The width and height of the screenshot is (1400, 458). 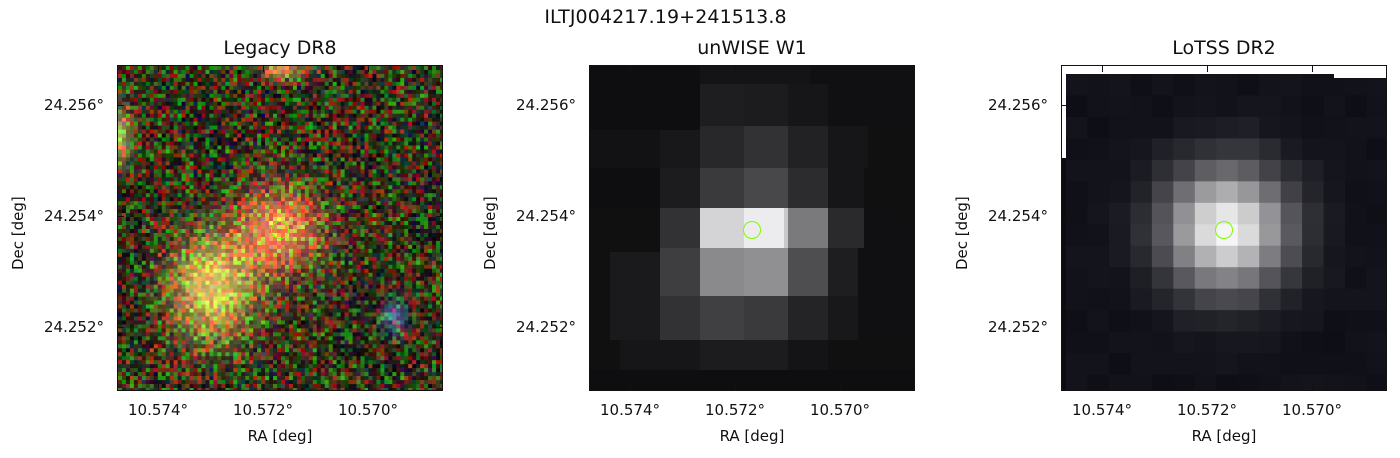 What do you see at coordinates (280, 48) in the screenshot?
I see `panel-title: Legacy DR8` at bounding box center [280, 48].